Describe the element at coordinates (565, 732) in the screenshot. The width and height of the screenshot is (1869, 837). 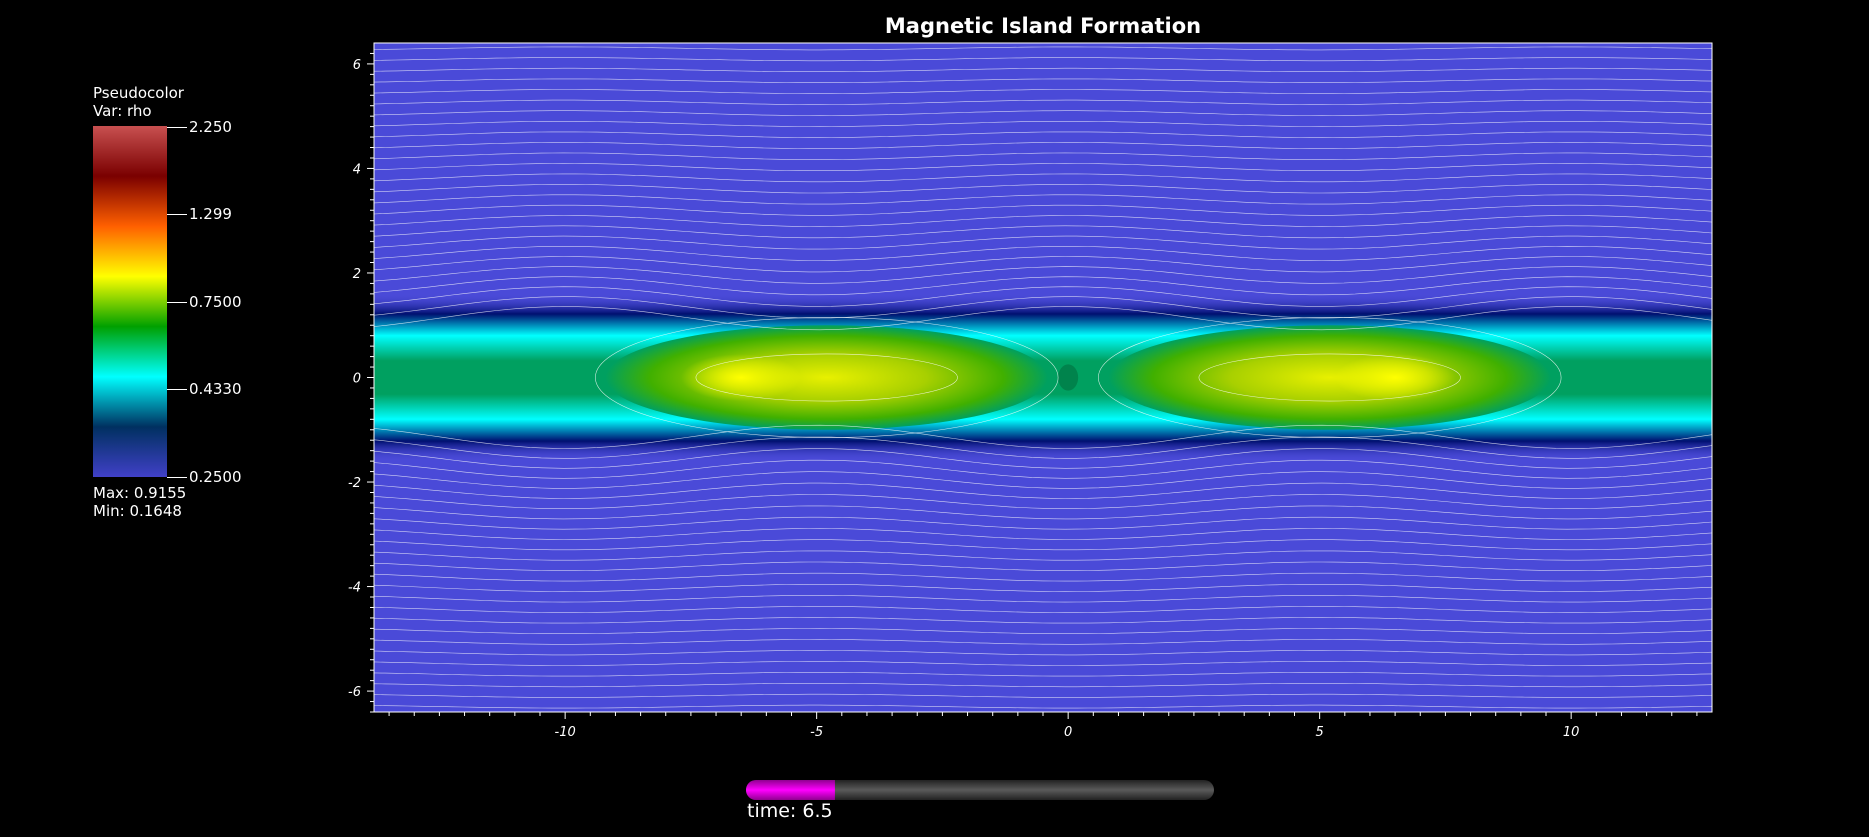
I see `x-tick-label: -10` at that location.